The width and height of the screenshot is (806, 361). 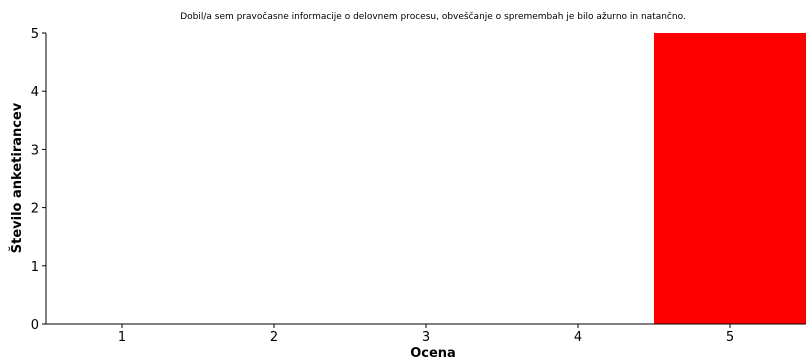 What do you see at coordinates (38, 180) in the screenshot?
I see `y-ticks-layer: 0 1 2 3 4 5` at bounding box center [38, 180].